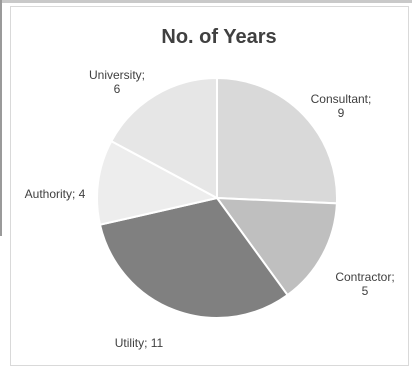 The width and height of the screenshot is (412, 368). Describe the element at coordinates (206, 1) in the screenshot. I see `background-edge-top` at that location.